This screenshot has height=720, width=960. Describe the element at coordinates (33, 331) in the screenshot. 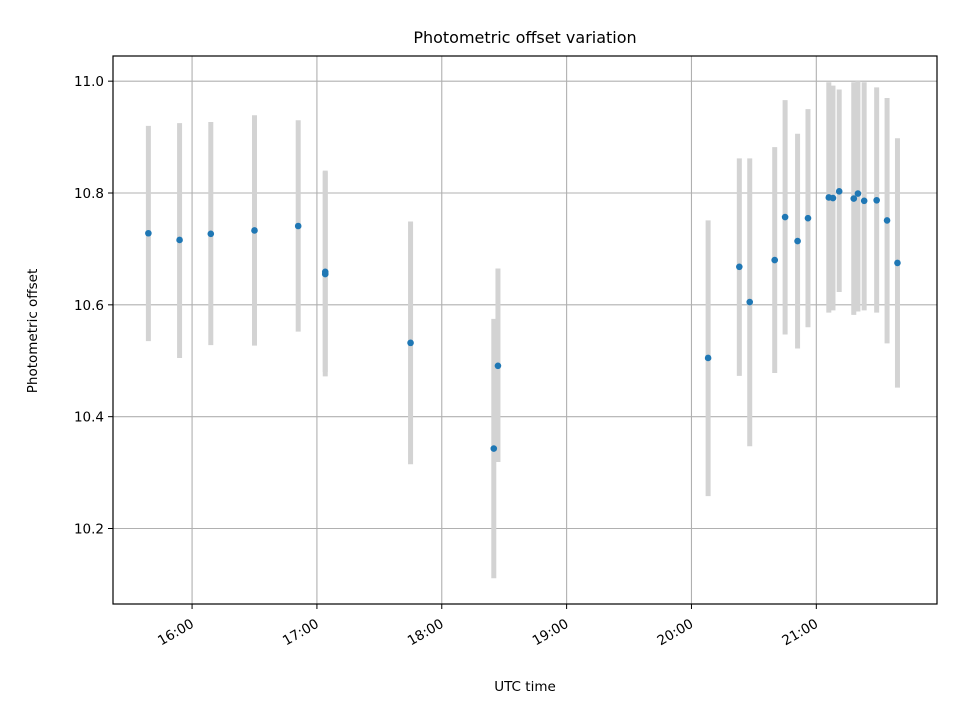

I see `y-axis-label: Photometric offset` at that location.